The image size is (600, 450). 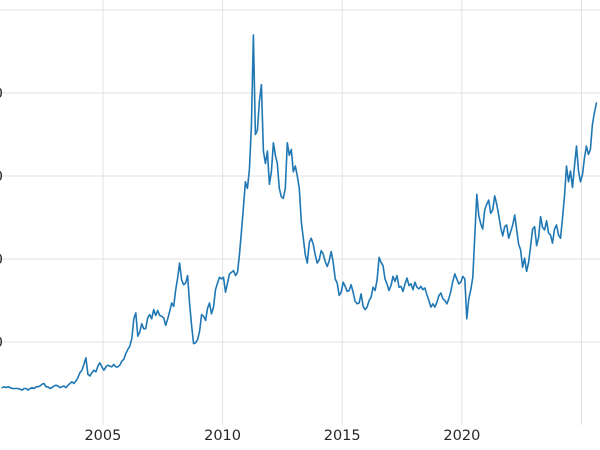 I want to click on x-tick-label-2005: 2005, so click(x=103, y=436).